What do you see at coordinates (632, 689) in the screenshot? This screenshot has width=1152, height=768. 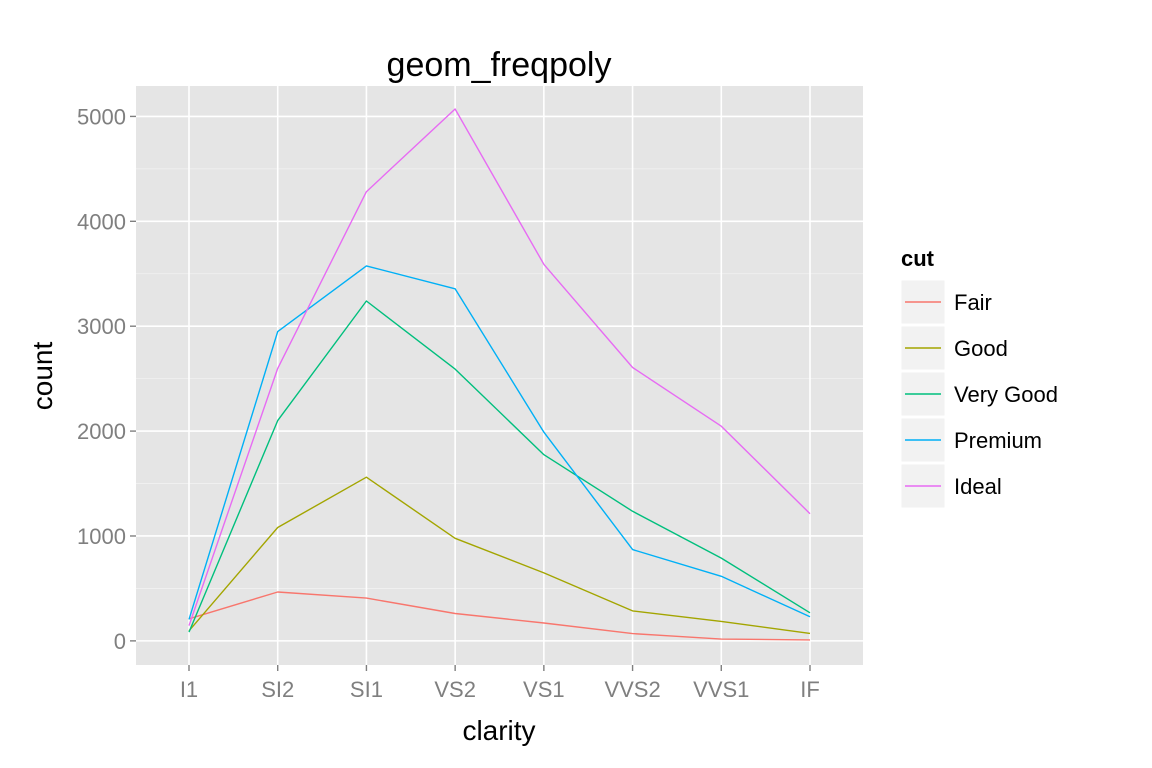 I see `x-tick-label: VVS2` at bounding box center [632, 689].